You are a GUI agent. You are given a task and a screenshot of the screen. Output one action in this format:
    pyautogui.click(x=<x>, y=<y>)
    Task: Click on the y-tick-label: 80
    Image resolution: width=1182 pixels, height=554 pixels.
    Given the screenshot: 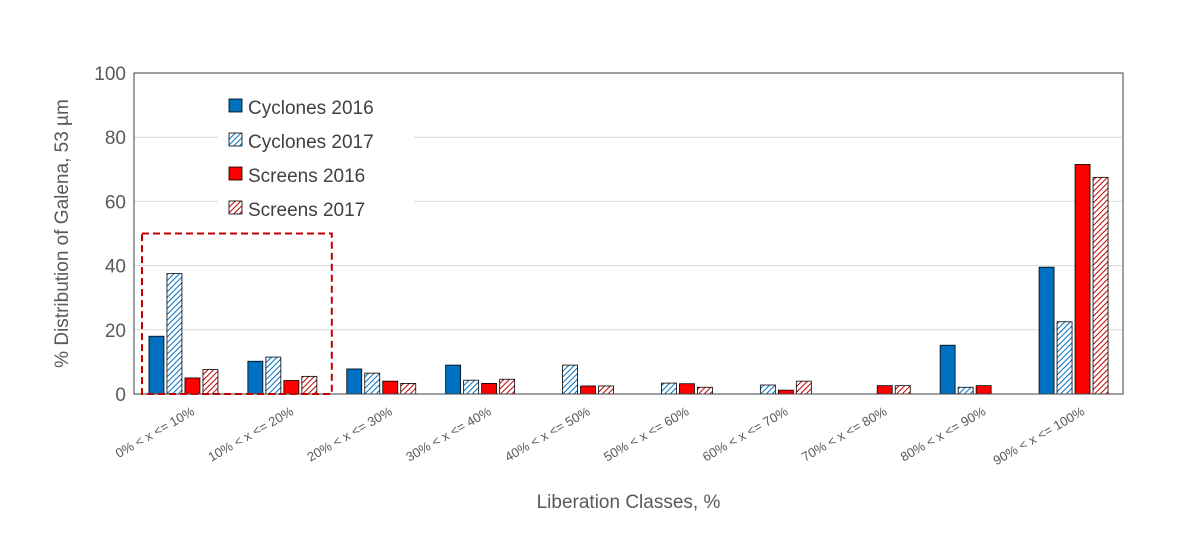 What is the action you would take?
    pyautogui.click(x=115, y=138)
    